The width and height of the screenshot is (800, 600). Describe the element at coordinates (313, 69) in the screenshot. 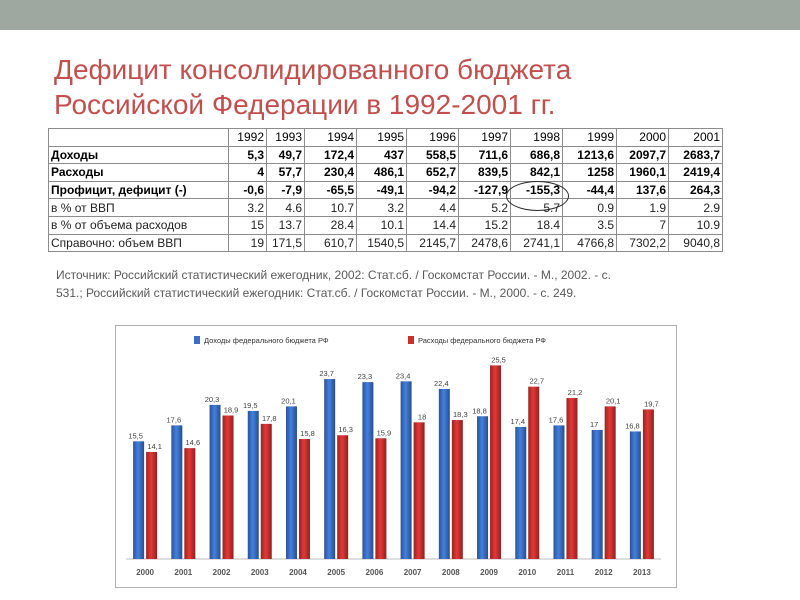

I see `slide-title-line-1: Дефицит консолидированного бюджета` at that location.